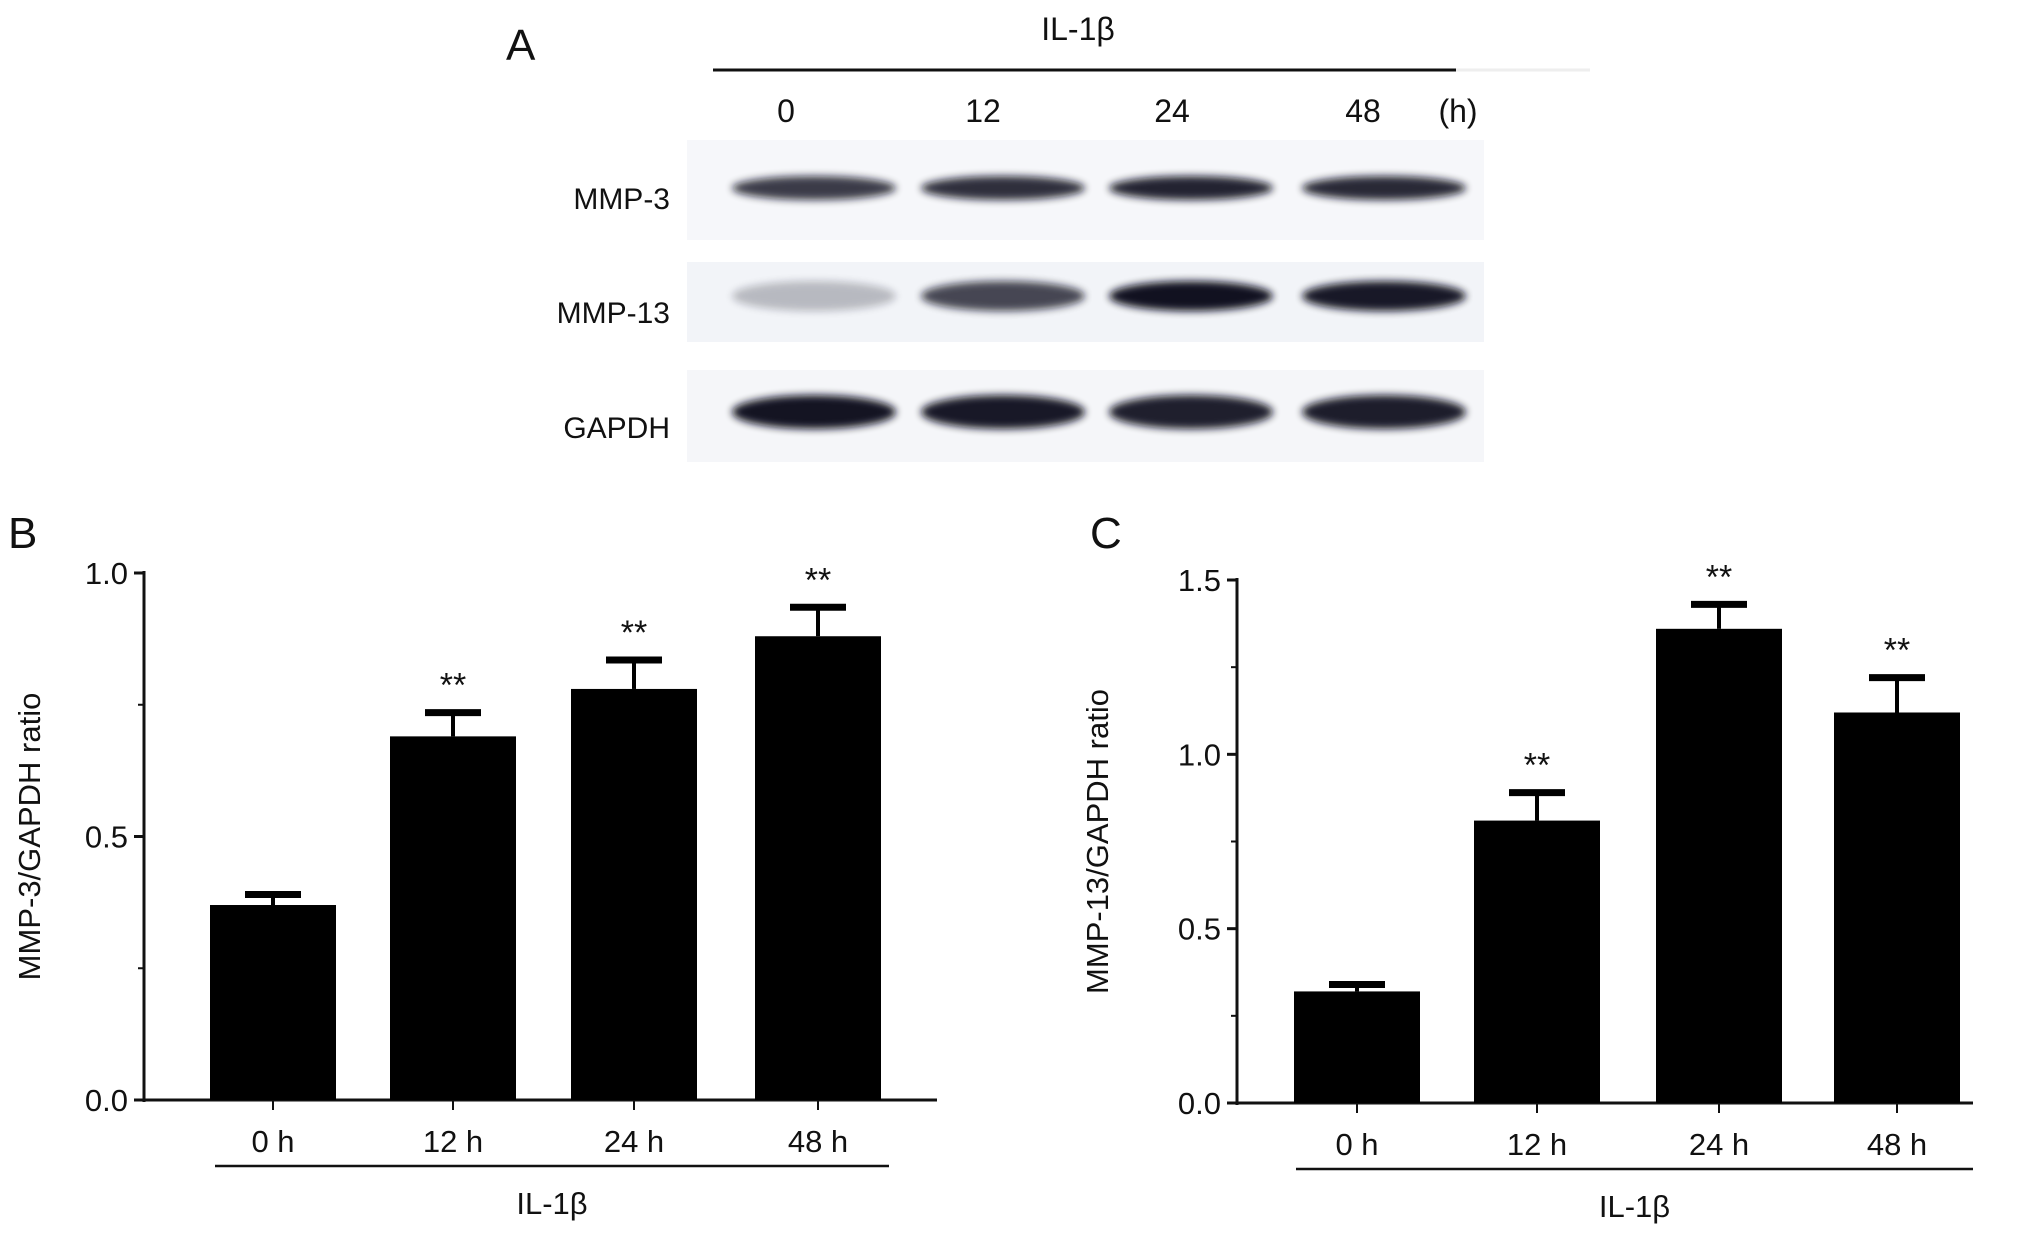 This screenshot has width=2031, height=1233. What do you see at coordinates (1172, 111) in the screenshot?
I see `lane-label-24: 24` at bounding box center [1172, 111].